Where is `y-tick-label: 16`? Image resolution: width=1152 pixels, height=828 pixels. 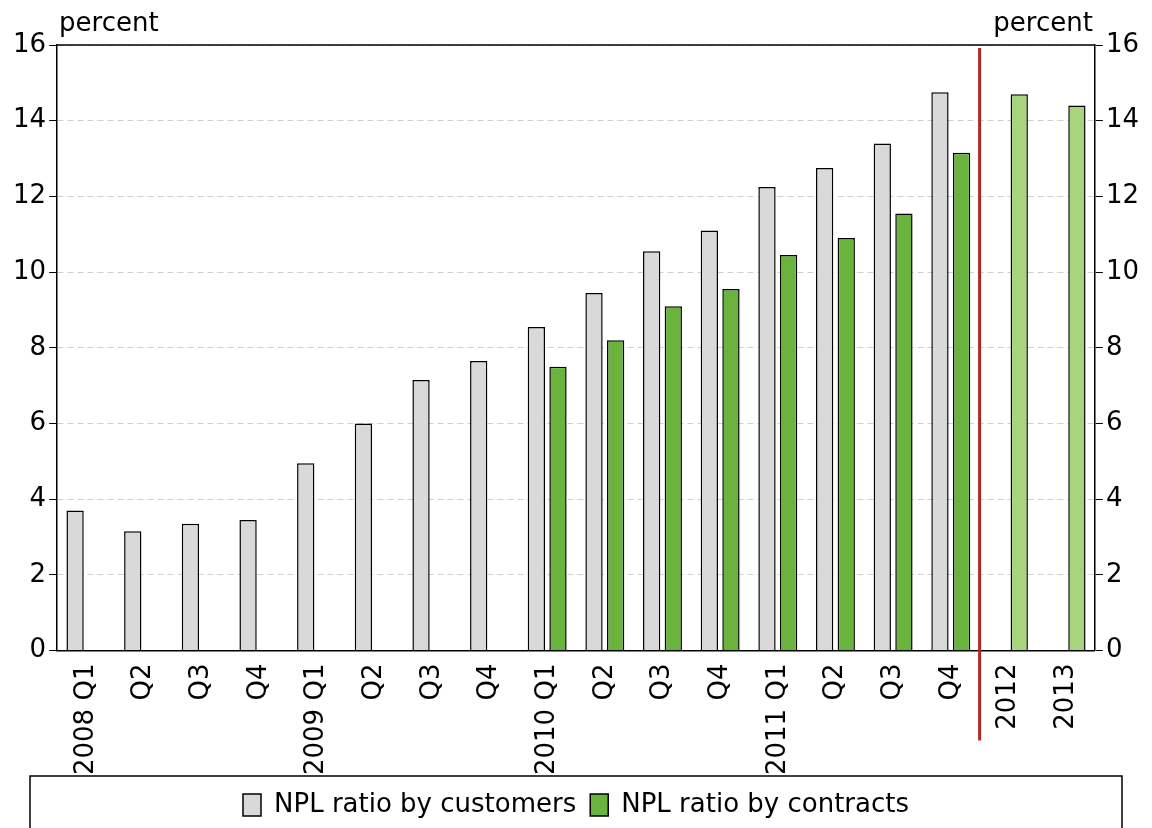
y-tick-label: 16 is located at coordinates (29, 42).